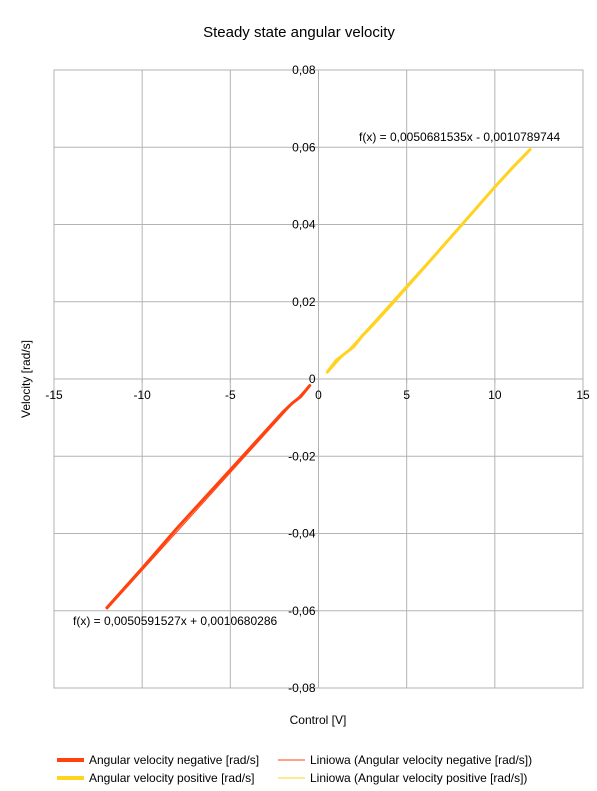 Image resolution: width=597 pixels, height=791 pixels. What do you see at coordinates (428, 261) in the screenshot?
I see `series-line-positive` at bounding box center [428, 261].